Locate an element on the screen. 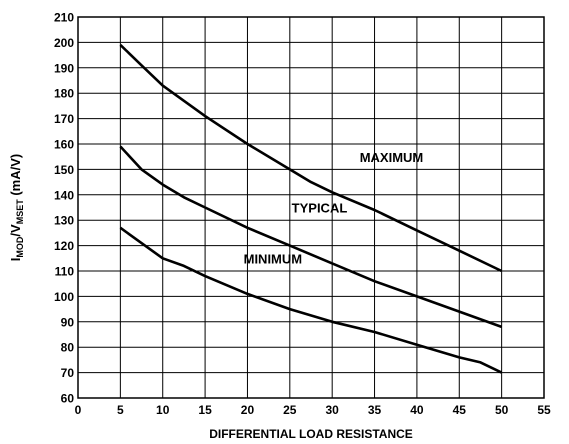 Image resolution: width=569 pixels, height=444 pixels. series-label-maximum: MAXIMUM is located at coordinates (392, 157).